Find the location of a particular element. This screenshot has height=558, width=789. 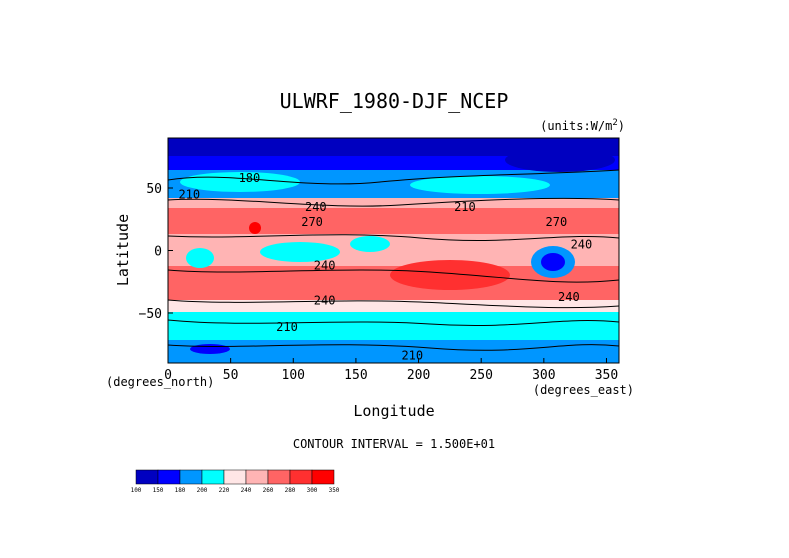

colorbar-level-label: 350 is located at coordinates (334, 490).